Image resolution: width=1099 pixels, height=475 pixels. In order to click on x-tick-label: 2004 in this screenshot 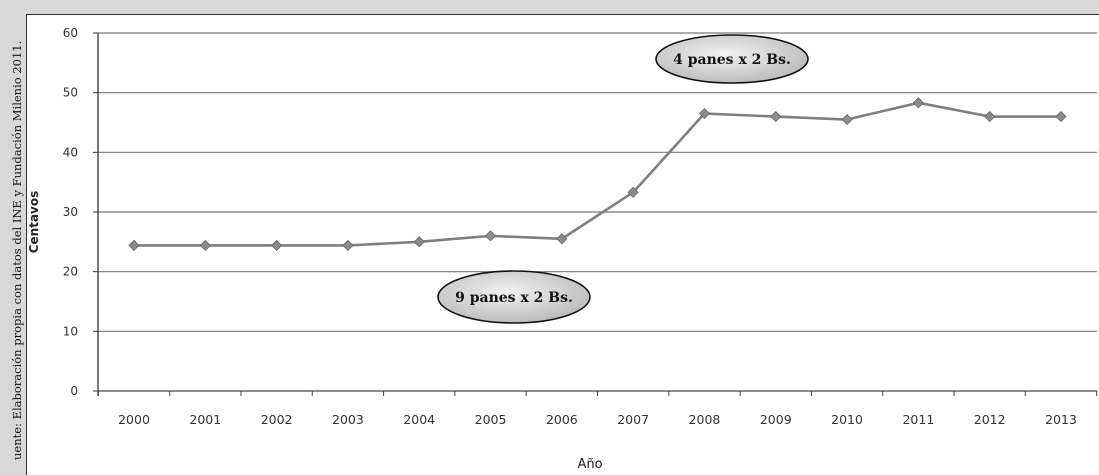, I will do `click(419, 419)`.